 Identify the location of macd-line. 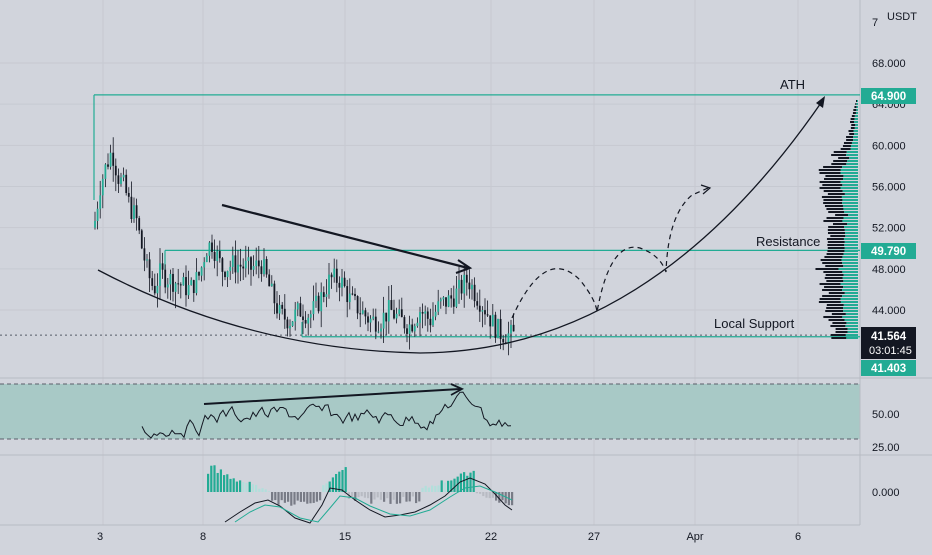
(368, 500).